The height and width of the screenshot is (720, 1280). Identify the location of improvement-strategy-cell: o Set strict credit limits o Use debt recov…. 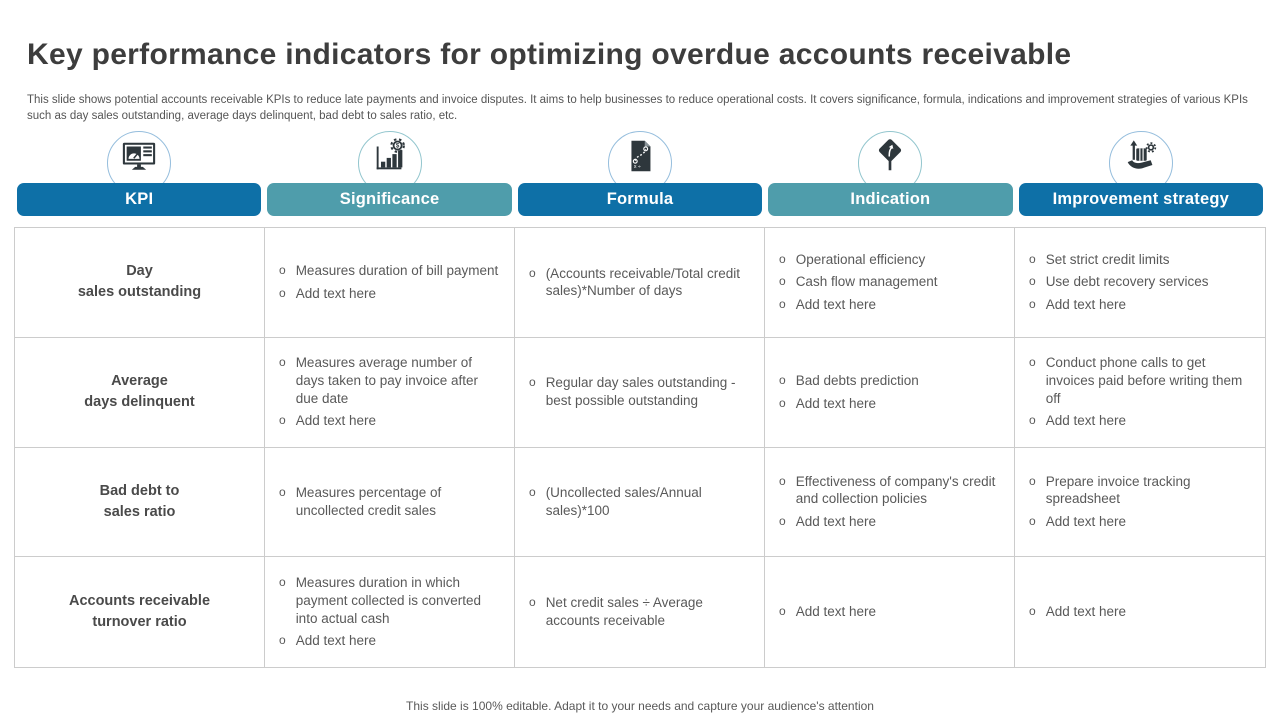
(1140, 283).